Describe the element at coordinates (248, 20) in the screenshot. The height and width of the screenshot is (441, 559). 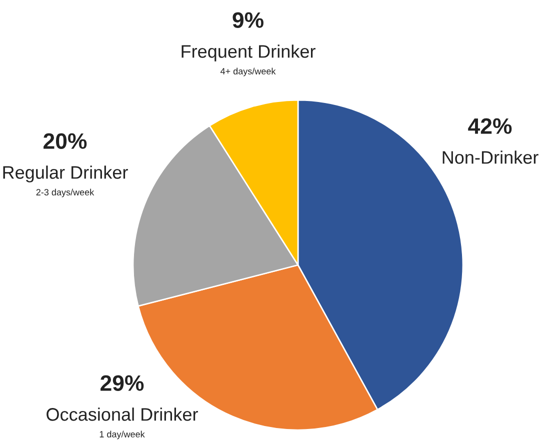
I see `data-label: 9%` at that location.